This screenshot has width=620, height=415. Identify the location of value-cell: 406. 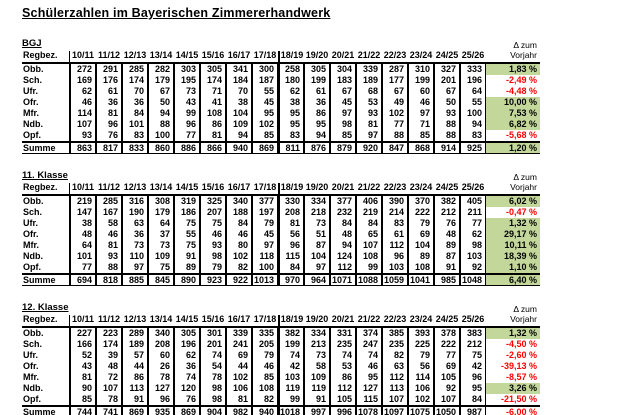
(369, 201).